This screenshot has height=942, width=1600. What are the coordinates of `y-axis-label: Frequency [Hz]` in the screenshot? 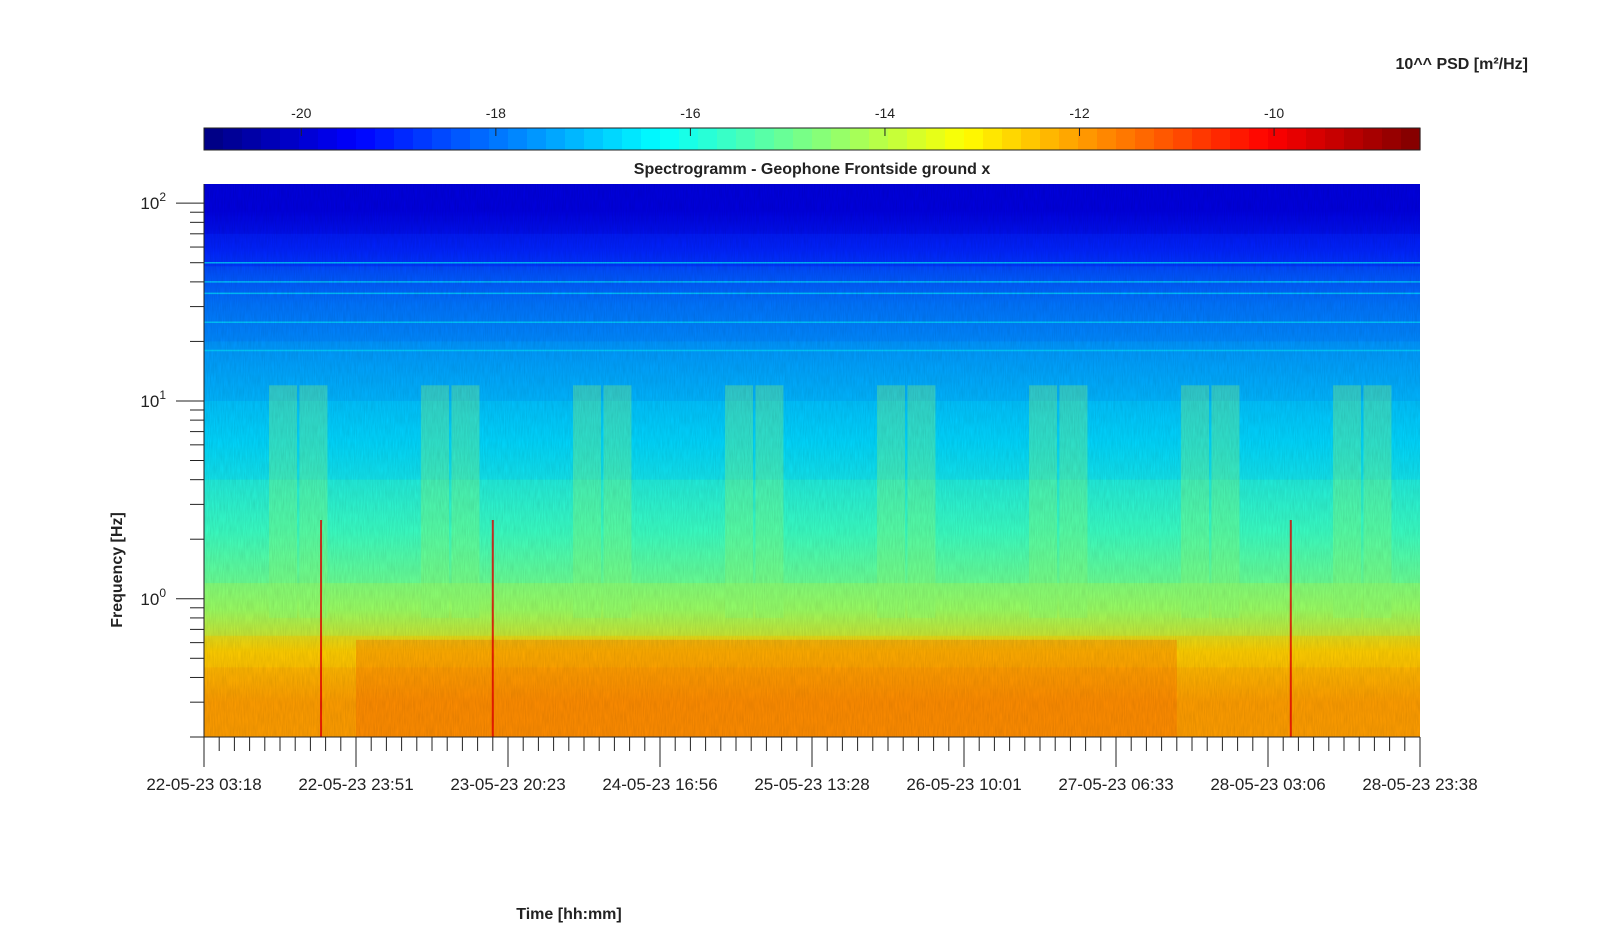 It's located at (117, 570).